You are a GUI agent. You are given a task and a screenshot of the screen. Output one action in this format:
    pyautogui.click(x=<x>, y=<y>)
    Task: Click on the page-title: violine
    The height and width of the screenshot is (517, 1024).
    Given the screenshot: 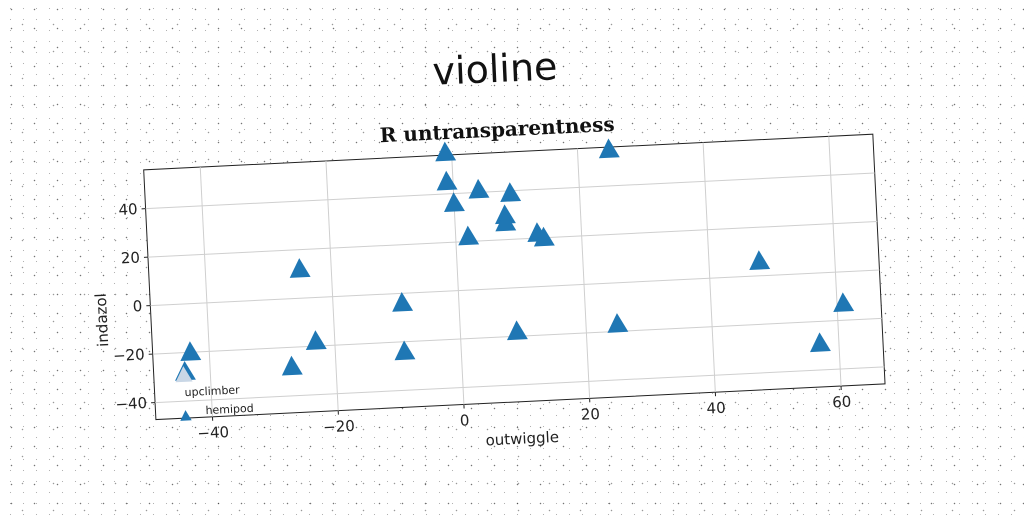 What is the action you would take?
    pyautogui.click(x=495, y=68)
    